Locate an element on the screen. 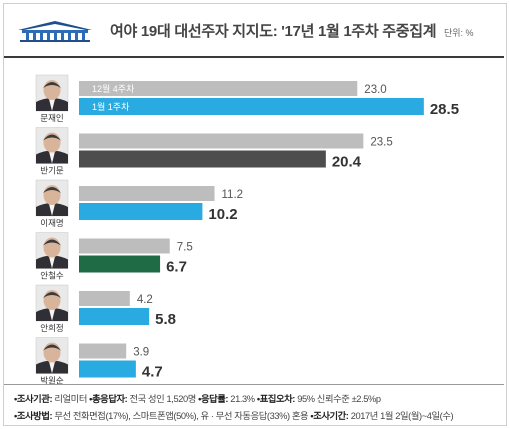 Image resolution: width=510 pixels, height=429 pixels. legend-current-week: 1월 1주차 is located at coordinates (111, 106).